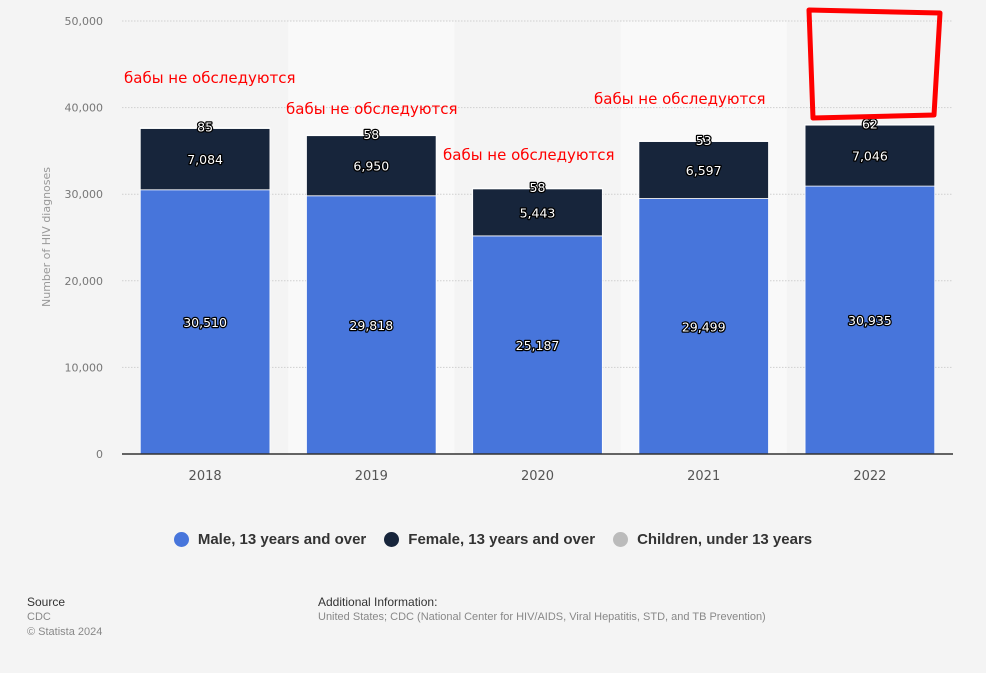 This screenshot has height=673, width=986. I want to click on x-tick-label-2022: 2022, so click(869, 476).